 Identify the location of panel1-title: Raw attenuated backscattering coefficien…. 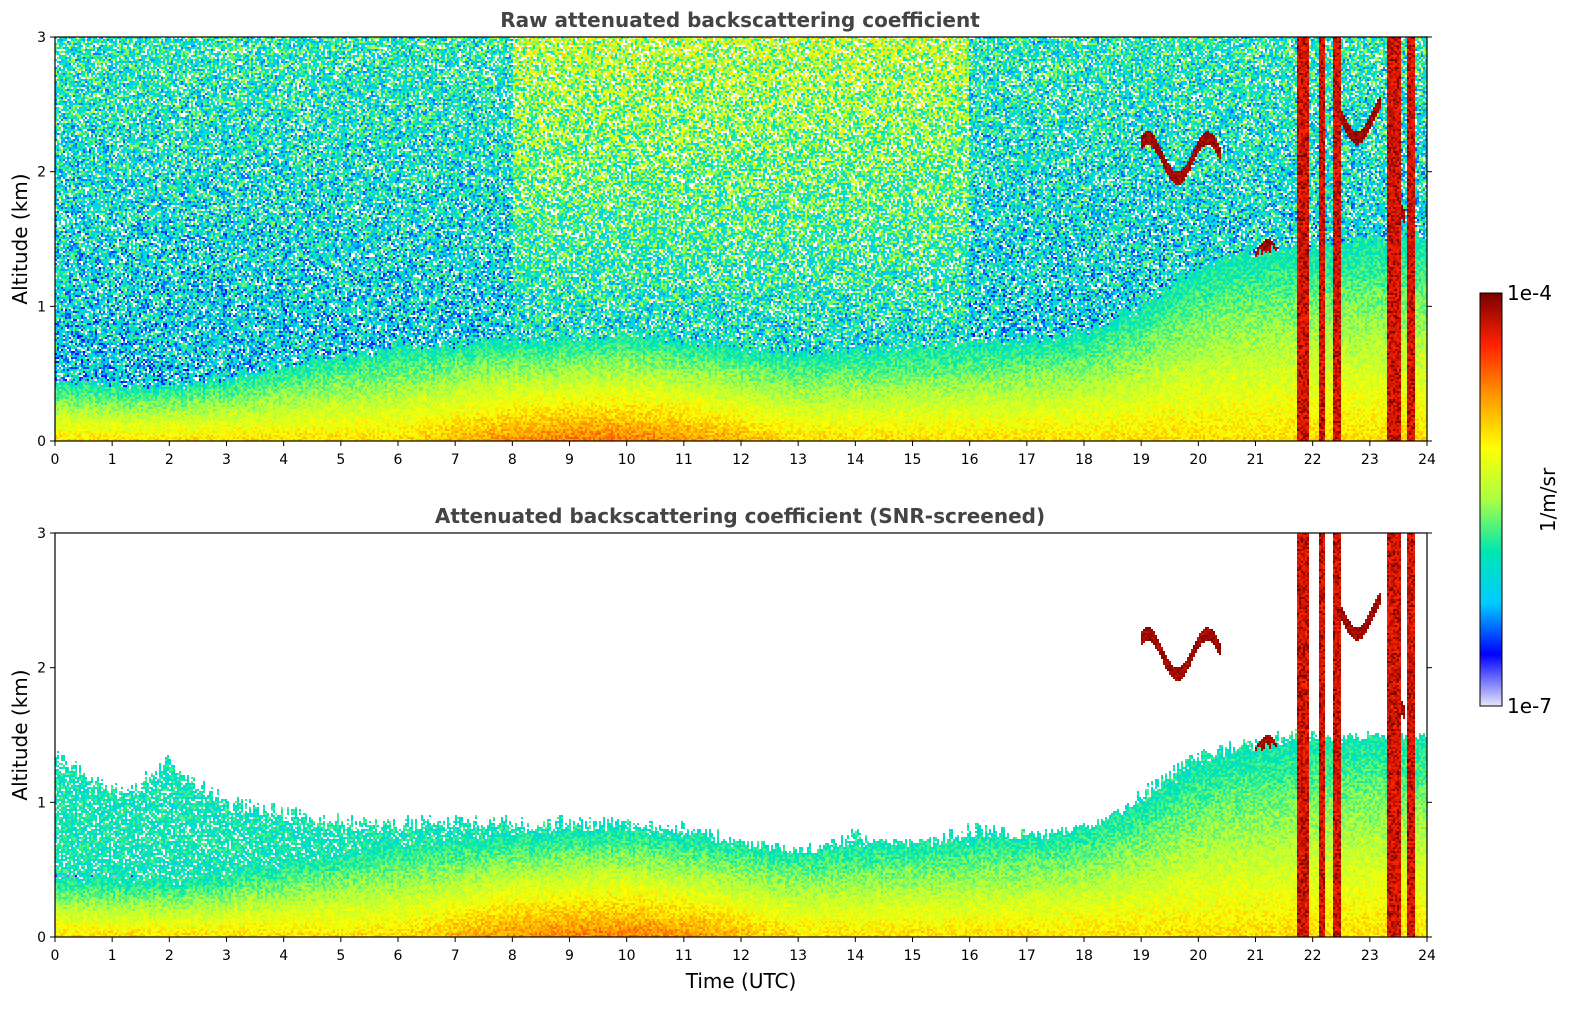
(740, 20).